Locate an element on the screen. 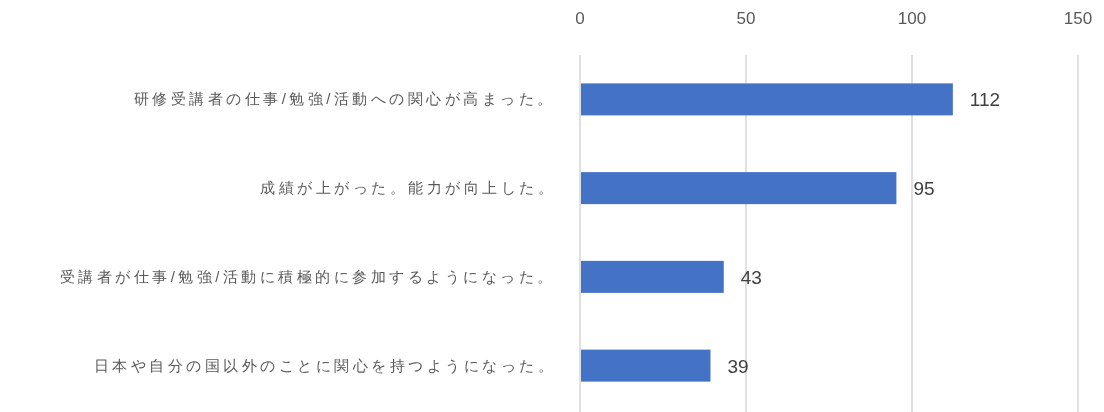  x-tick-label: 0 is located at coordinates (580, 18).